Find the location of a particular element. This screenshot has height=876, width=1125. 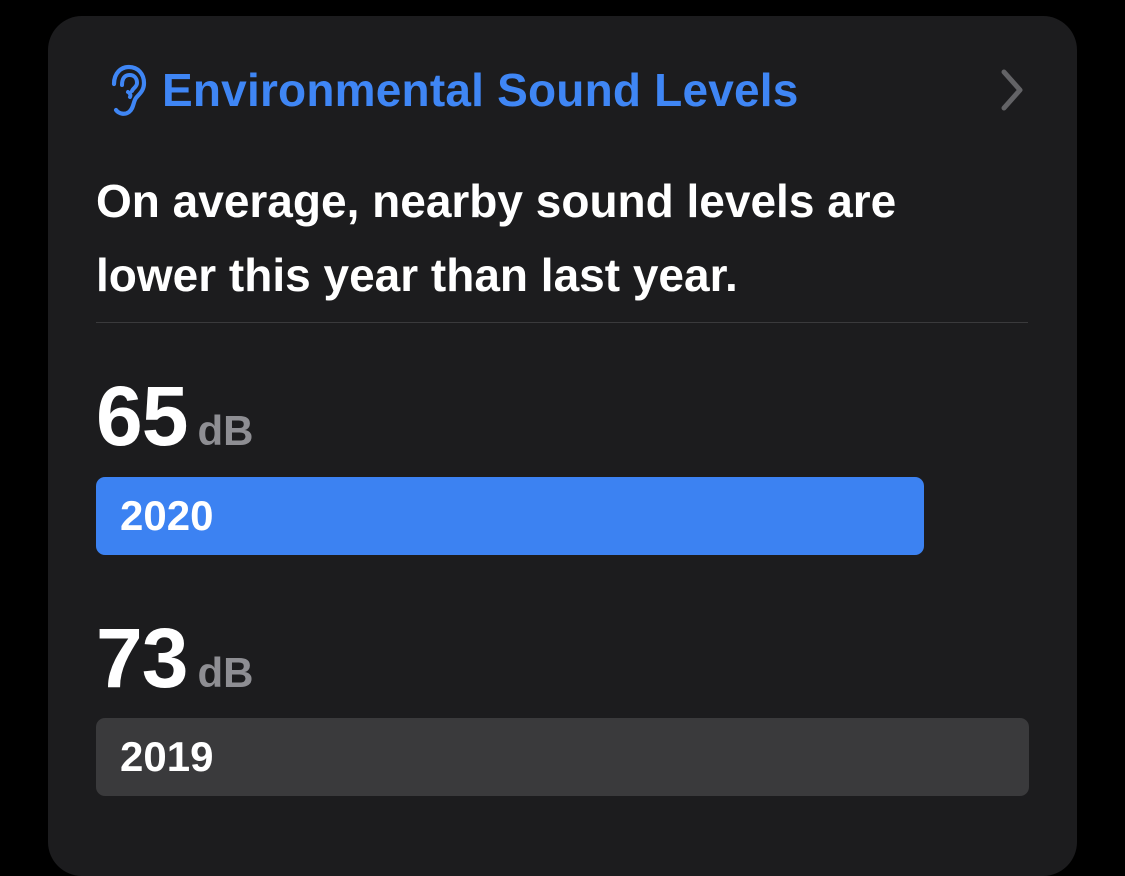

divider is located at coordinates (562, 322).